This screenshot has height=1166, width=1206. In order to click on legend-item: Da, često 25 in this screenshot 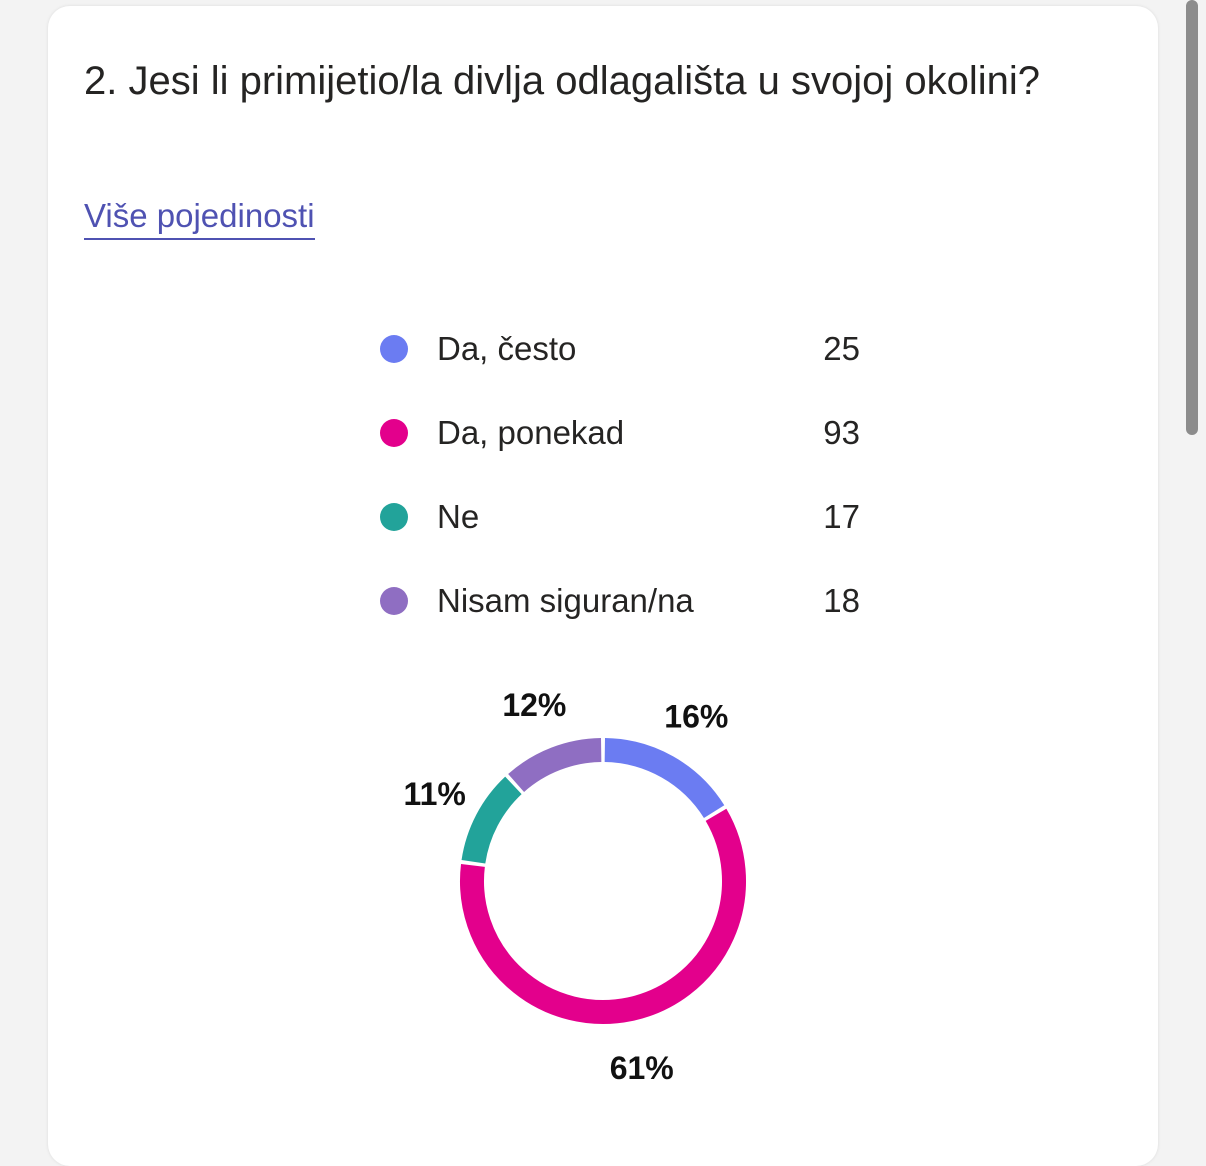, I will do `click(628, 348)`.